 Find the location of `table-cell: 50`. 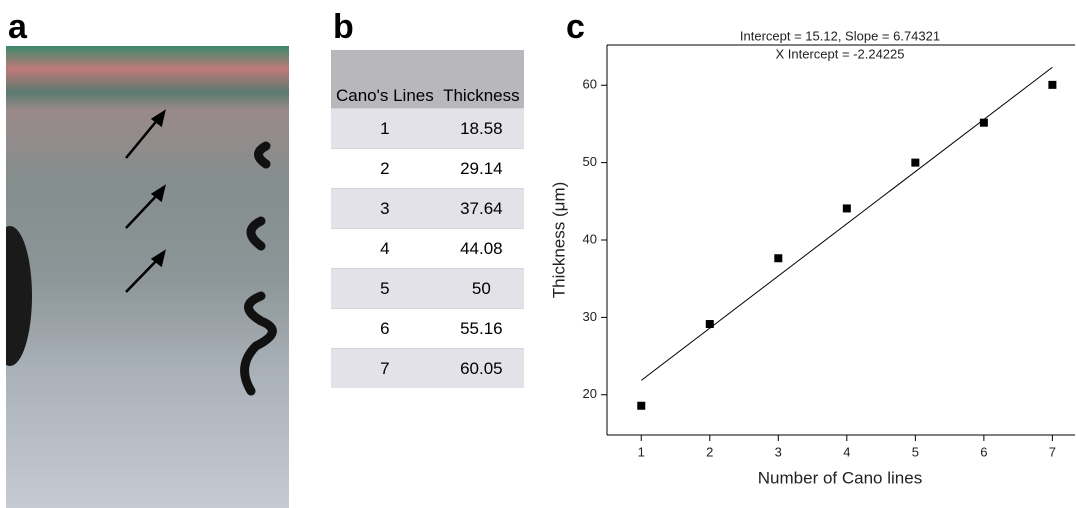

table-cell: 50 is located at coordinates (481, 288).